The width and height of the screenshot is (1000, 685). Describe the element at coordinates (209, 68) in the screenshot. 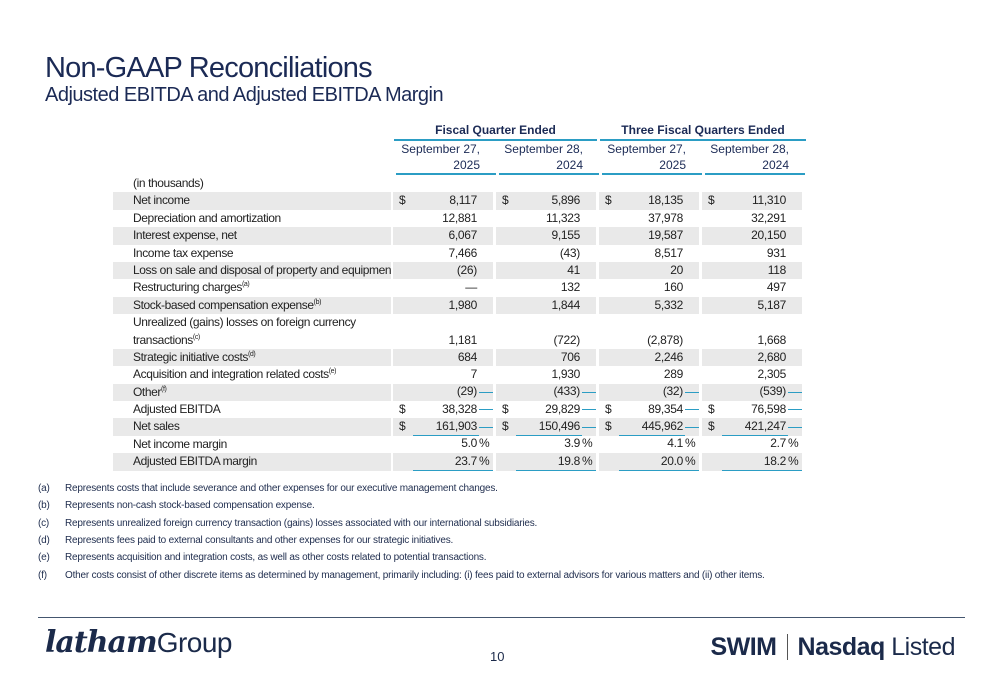

I see `page-title: Non-GAAP Reconciliations` at that location.